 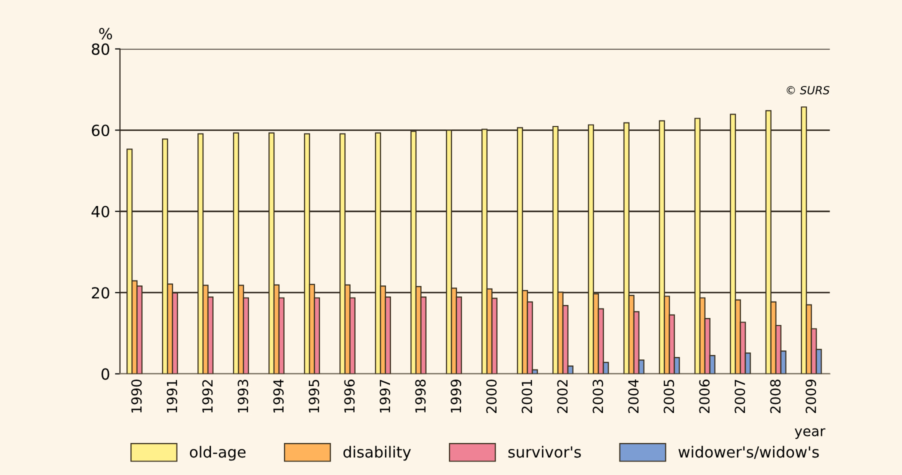 What do you see at coordinates (243, 396) in the screenshot?
I see `x-tick-label: 1993` at bounding box center [243, 396].